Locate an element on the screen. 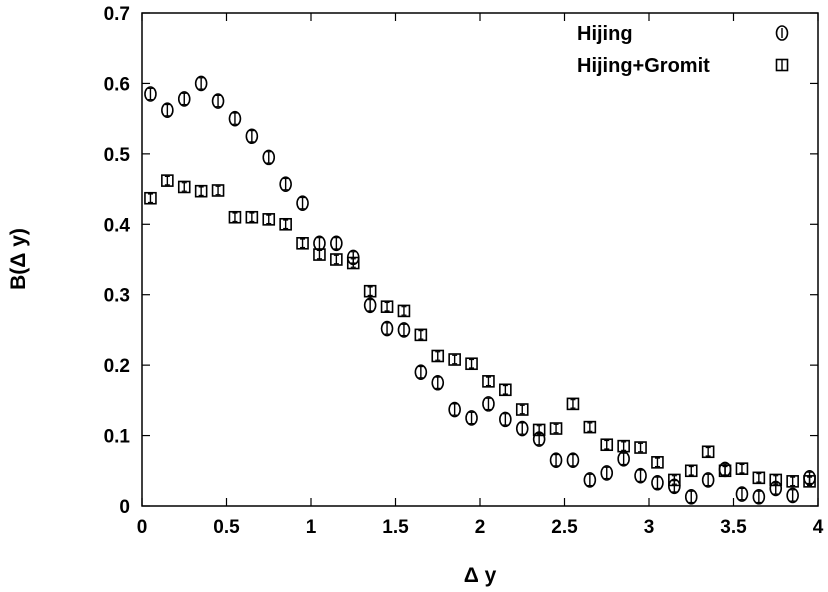 The height and width of the screenshot is (592, 828). y-tick-label: 0 is located at coordinates (124, 507).